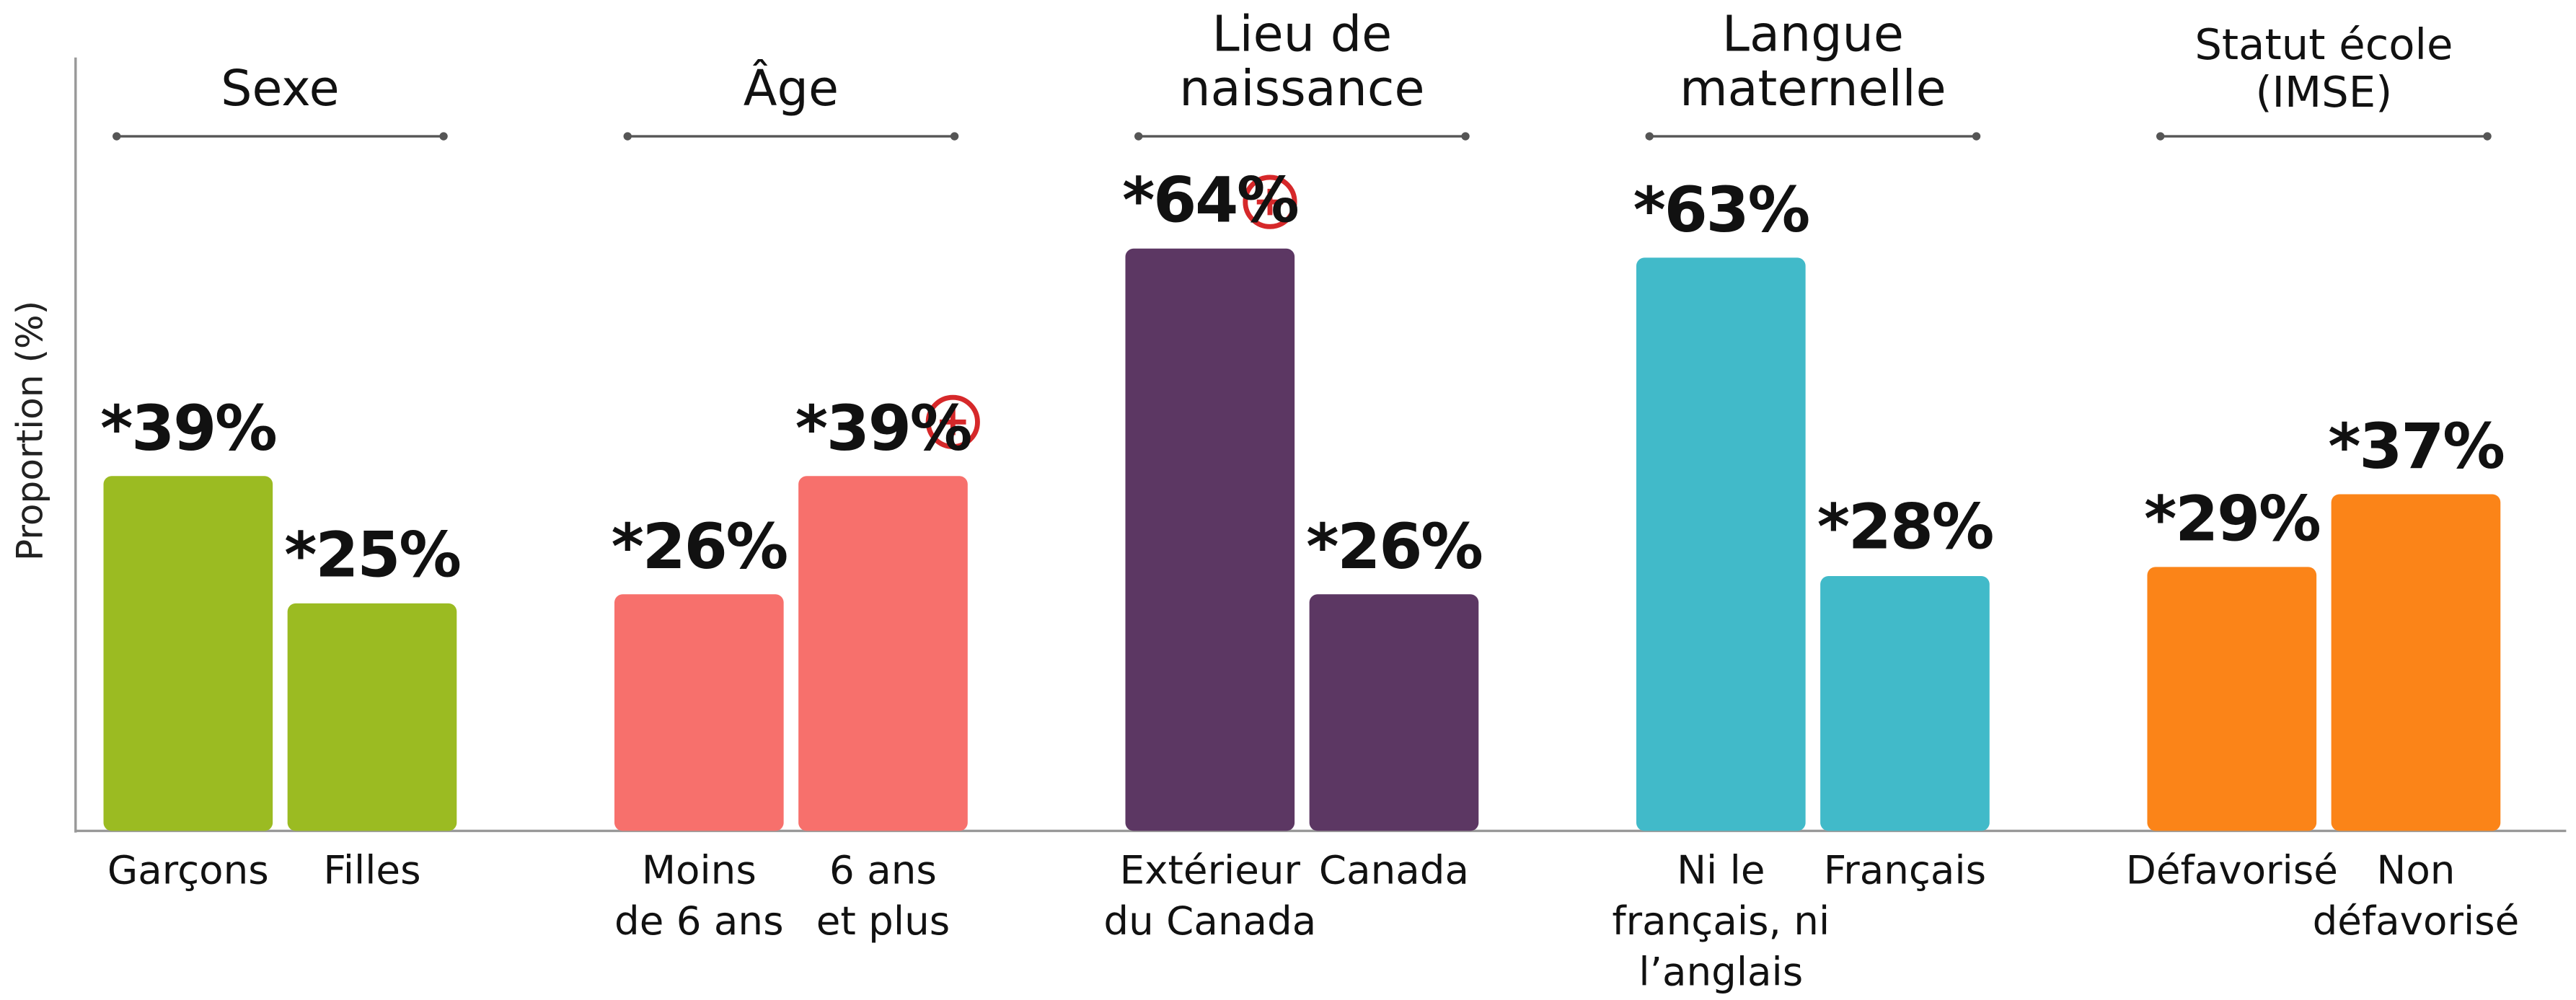  Describe the element at coordinates (1302, 62) in the screenshot. I see `group-title: Lieu de naissance` at that location.